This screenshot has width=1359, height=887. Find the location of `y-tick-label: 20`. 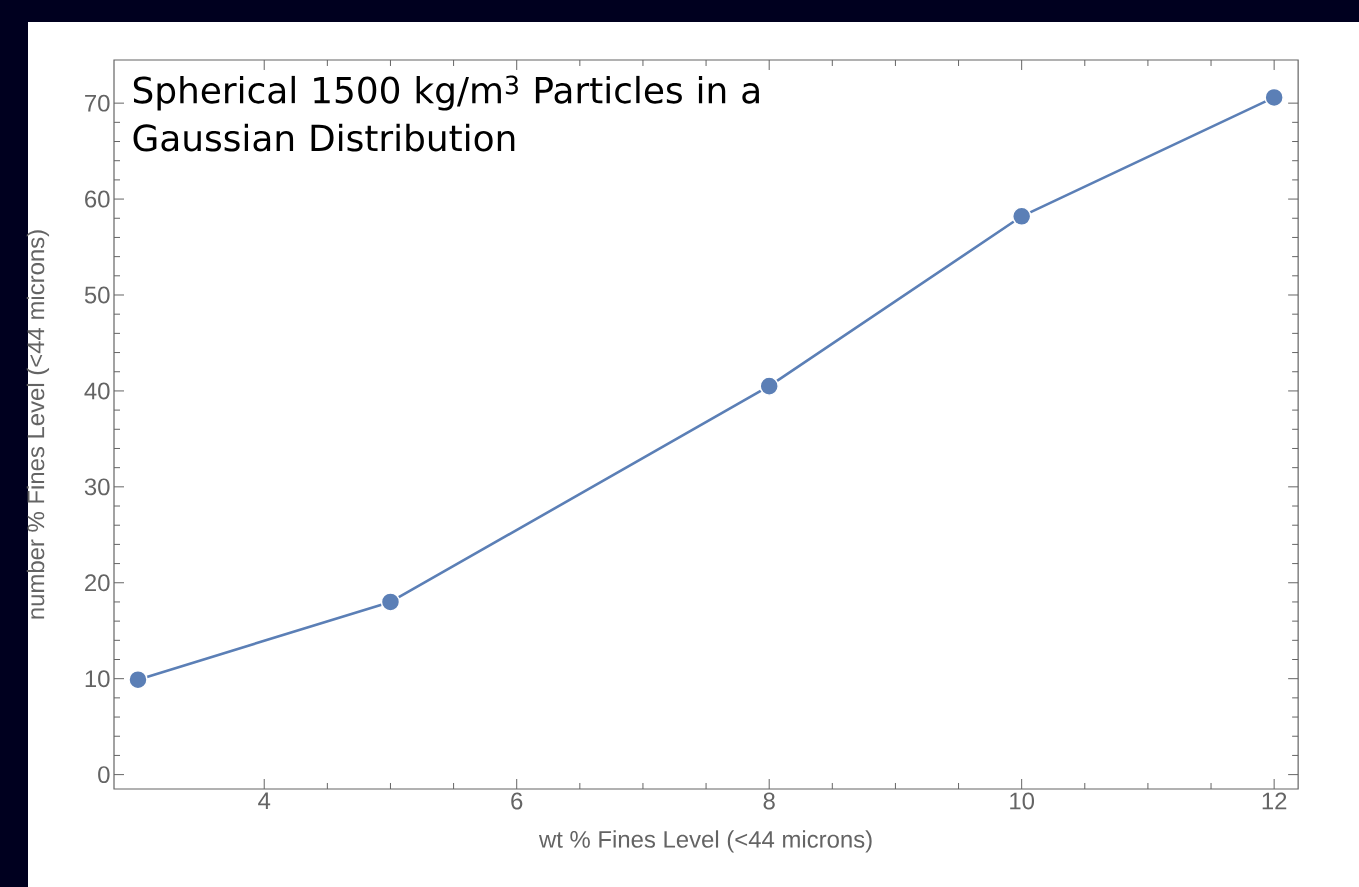

y-tick-label: 20 is located at coordinates (97, 583).